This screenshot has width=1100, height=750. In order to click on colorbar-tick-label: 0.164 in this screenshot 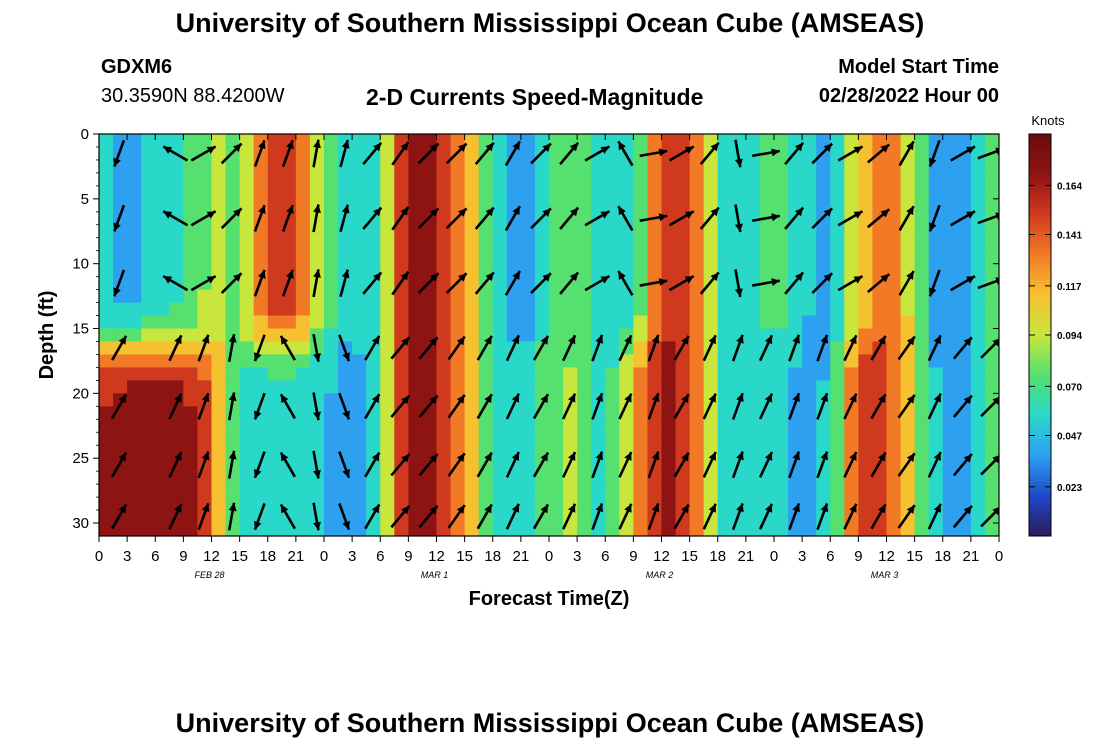, I will do `click(1069, 186)`.